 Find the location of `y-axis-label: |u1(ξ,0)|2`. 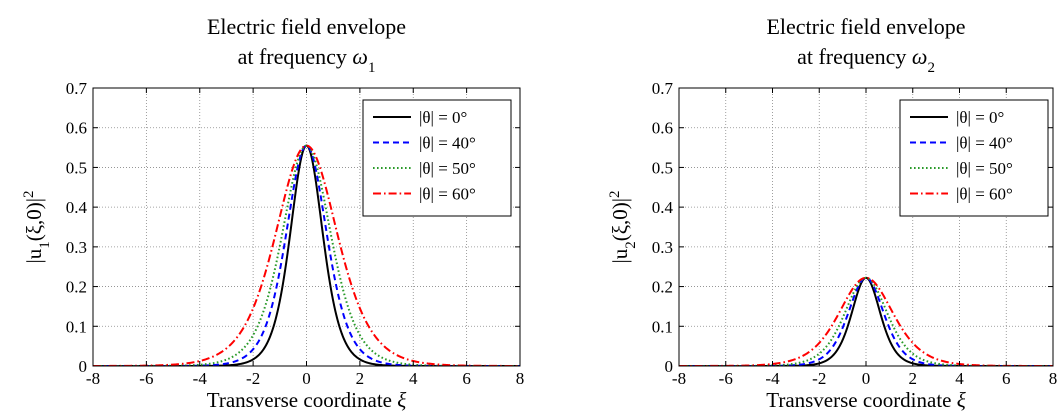

y-axis-label: |u1(ξ,0)|2 is located at coordinates (37, 226).